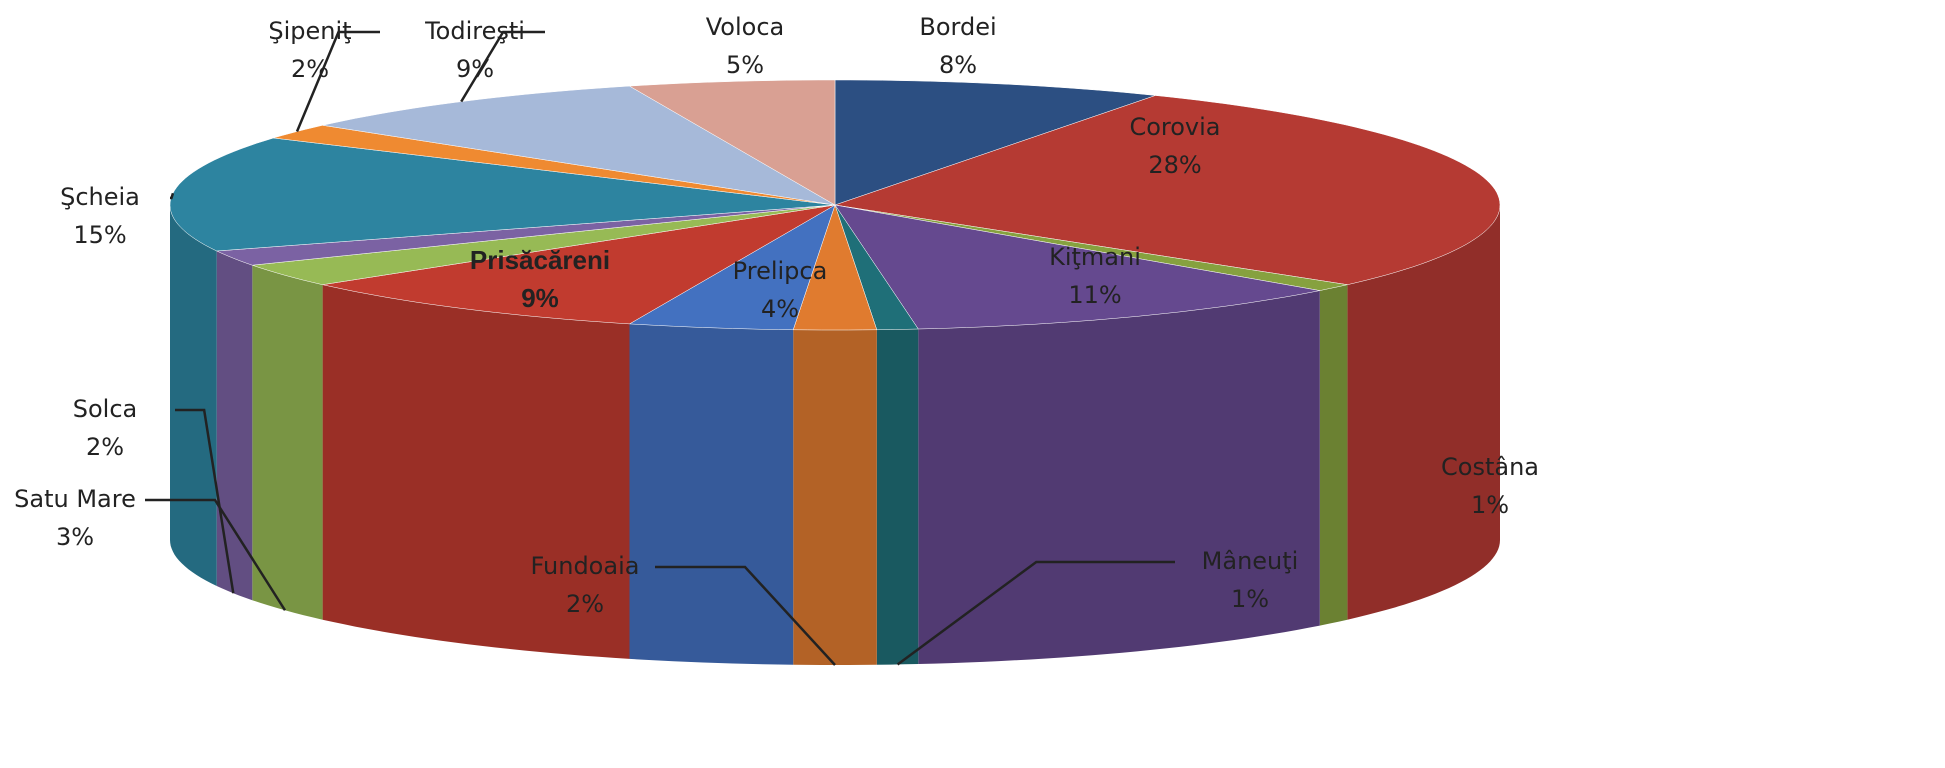 Image resolution: width=1945 pixels, height=768 pixels. I want to click on slice-value-label: 5%, so click(745, 65).